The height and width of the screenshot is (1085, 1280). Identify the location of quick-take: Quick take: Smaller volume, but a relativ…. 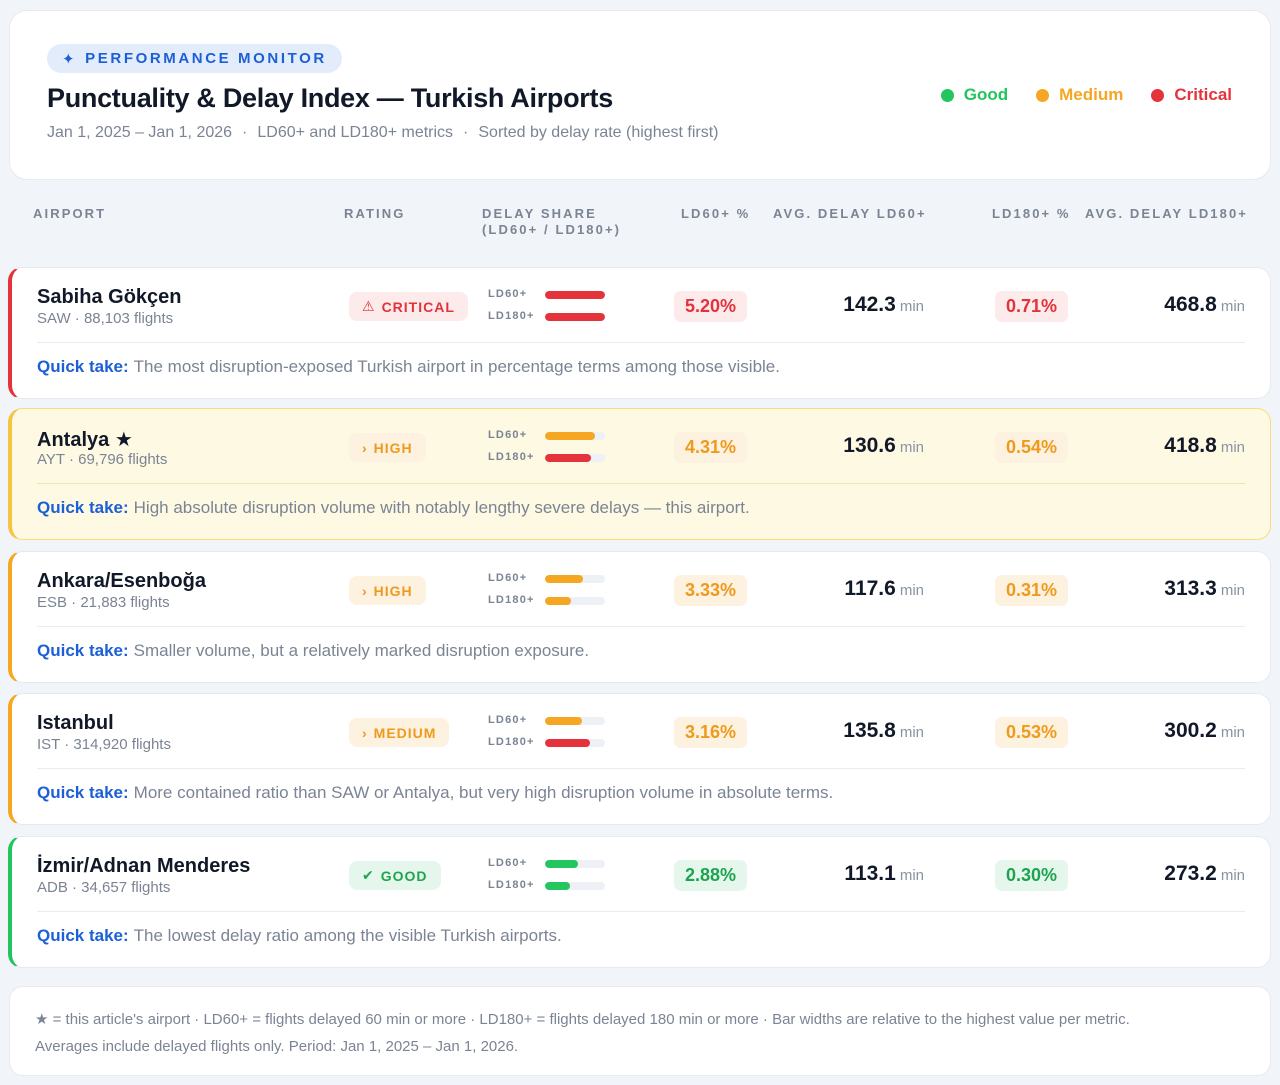
(313, 651).